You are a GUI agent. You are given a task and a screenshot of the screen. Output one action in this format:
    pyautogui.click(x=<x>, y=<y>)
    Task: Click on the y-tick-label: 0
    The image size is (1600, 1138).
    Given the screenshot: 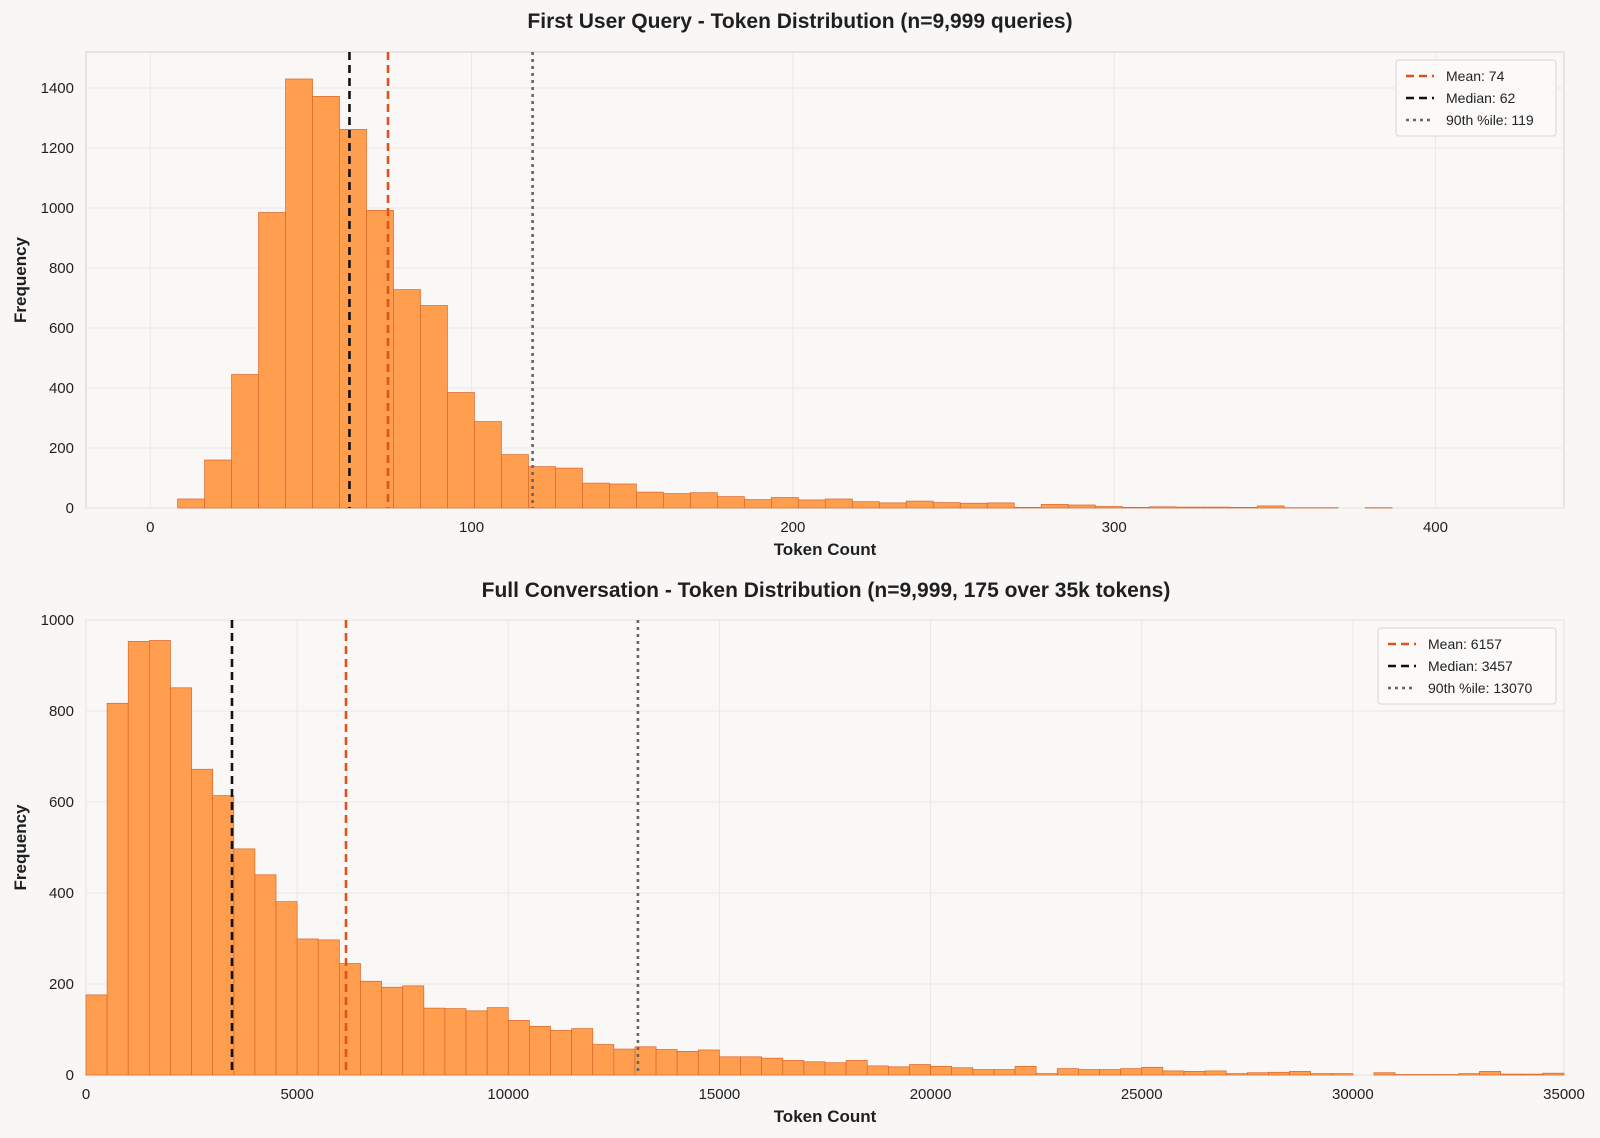 What is the action you would take?
    pyautogui.click(x=70, y=1075)
    